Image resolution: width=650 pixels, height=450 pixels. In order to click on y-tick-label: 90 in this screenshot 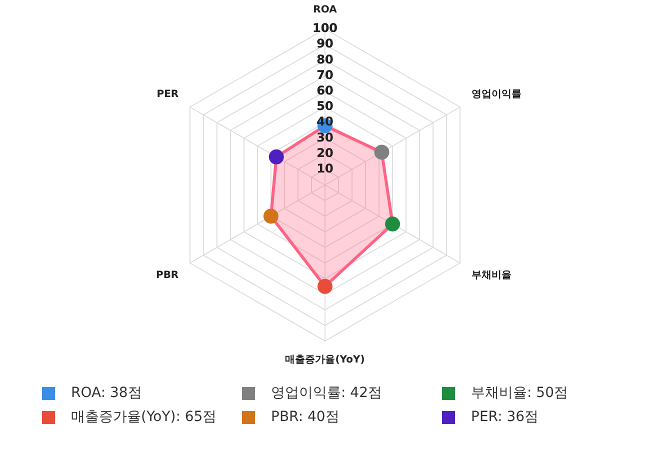, I will do `click(325, 43)`.